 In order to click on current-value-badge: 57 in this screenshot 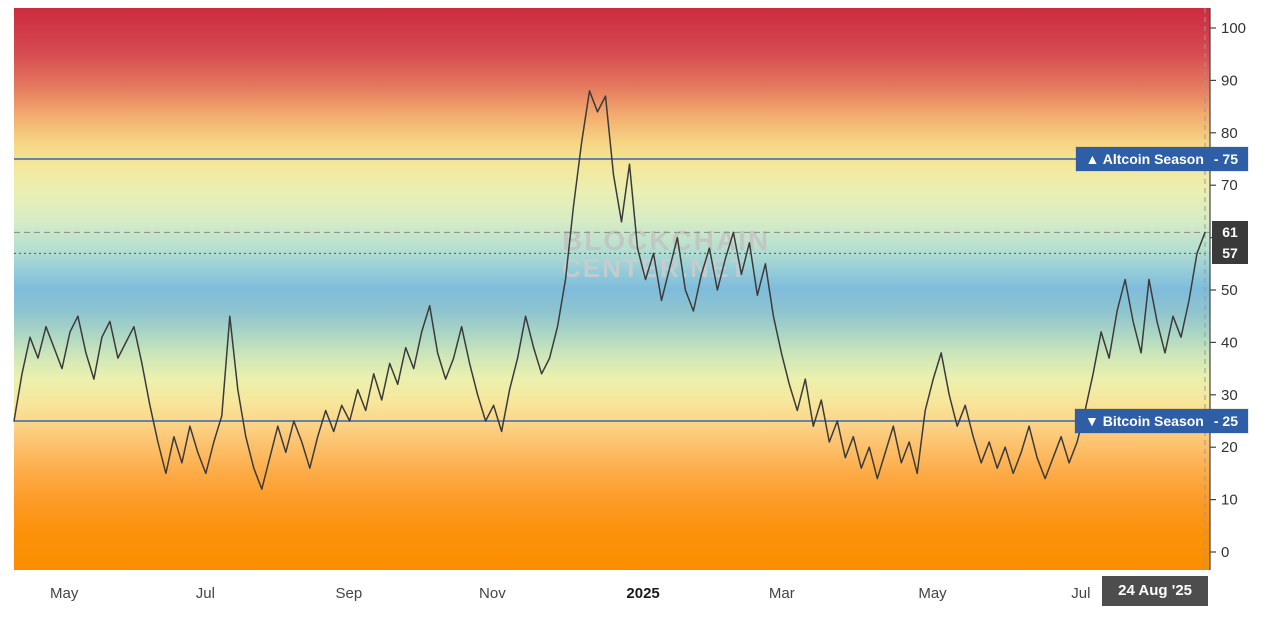, I will do `click(1230, 253)`.